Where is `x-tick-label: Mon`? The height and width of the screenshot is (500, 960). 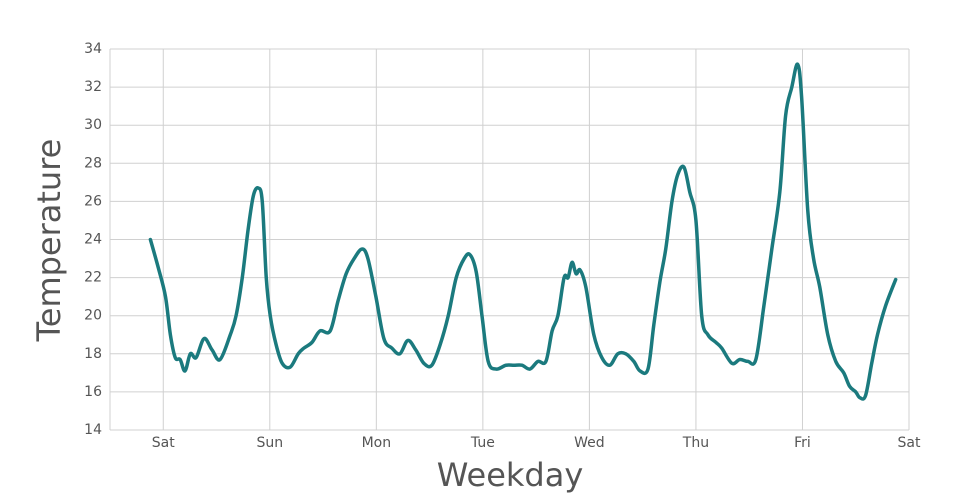
x-tick-label: Mon is located at coordinates (377, 443).